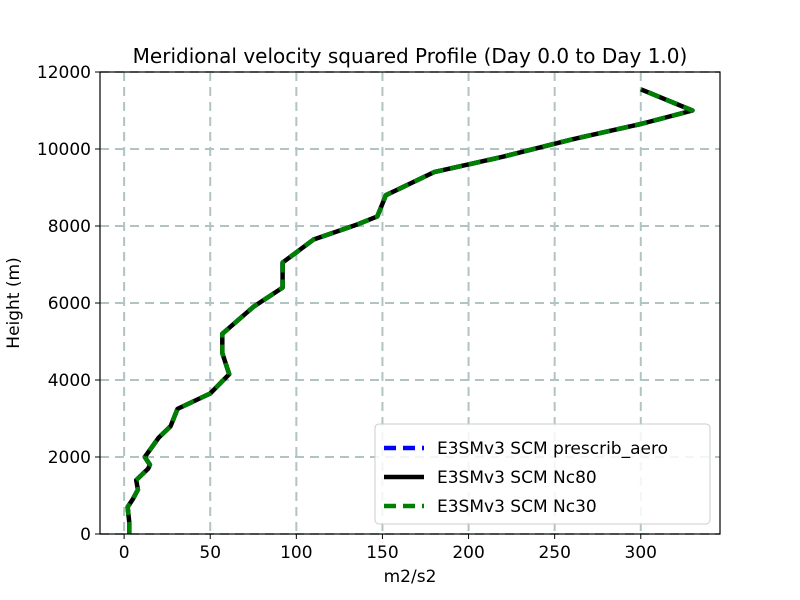 The width and height of the screenshot is (800, 600). Describe the element at coordinates (69, 381) in the screenshot. I see `y-tick-label: 4000` at that location.